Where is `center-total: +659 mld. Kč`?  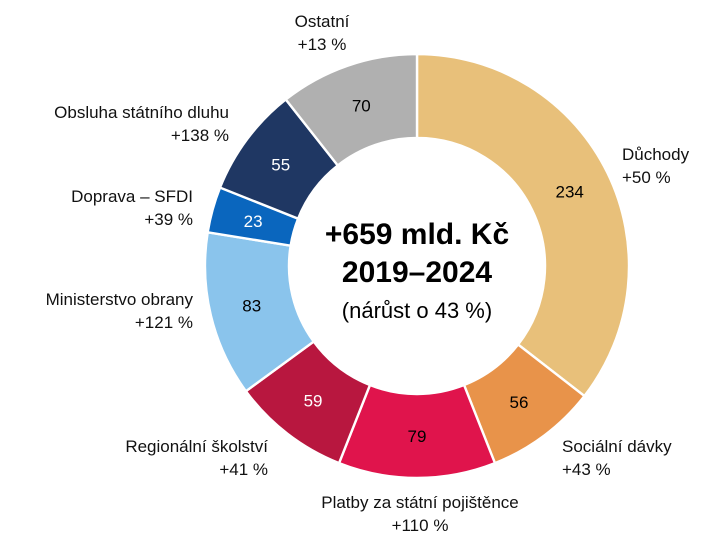
center-total: +659 mld. Kč is located at coordinates (417, 234).